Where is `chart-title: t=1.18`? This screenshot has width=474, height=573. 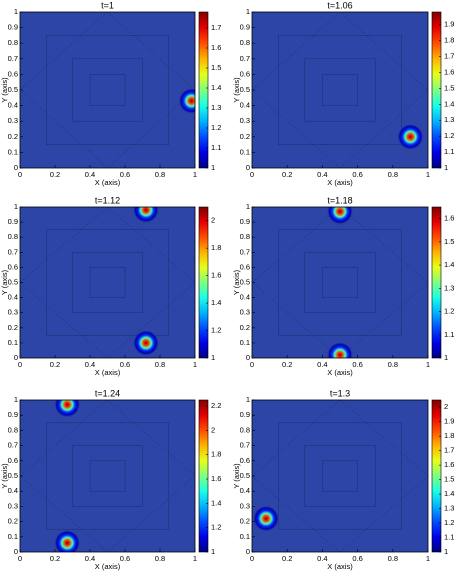 chart-title: t=1.18 is located at coordinates (339, 200).